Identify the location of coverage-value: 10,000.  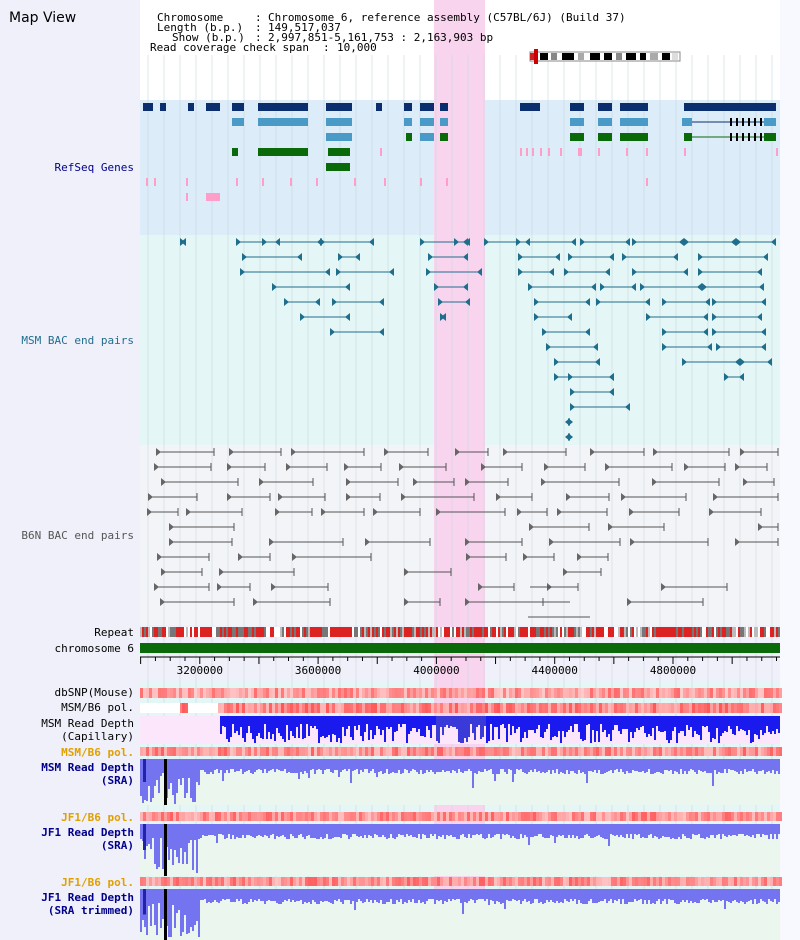
(357, 47).